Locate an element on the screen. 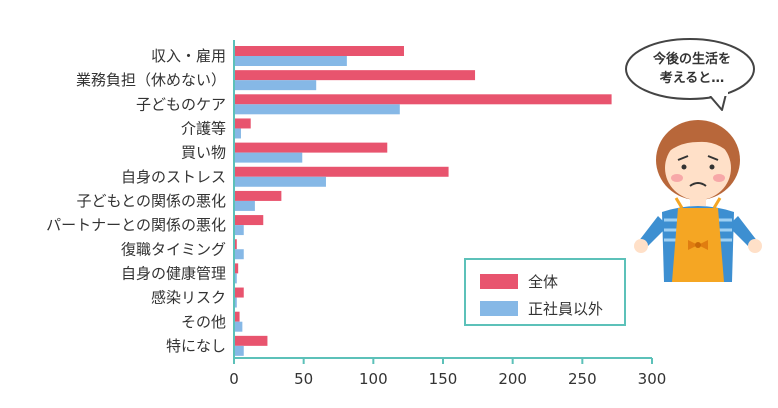 The width and height of the screenshot is (778, 408). category-label: 感染リスク is located at coordinates (188, 298).